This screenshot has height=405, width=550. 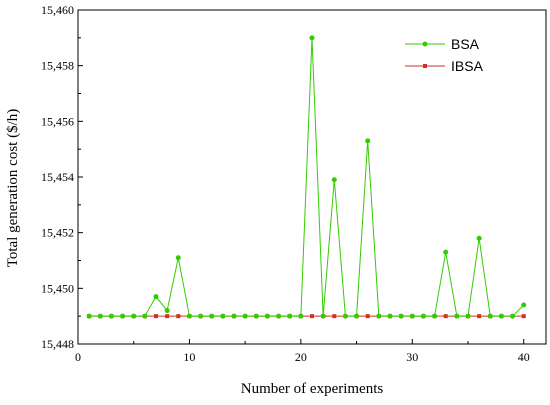 I want to click on x-tick-label: 0, so click(x=78, y=357).